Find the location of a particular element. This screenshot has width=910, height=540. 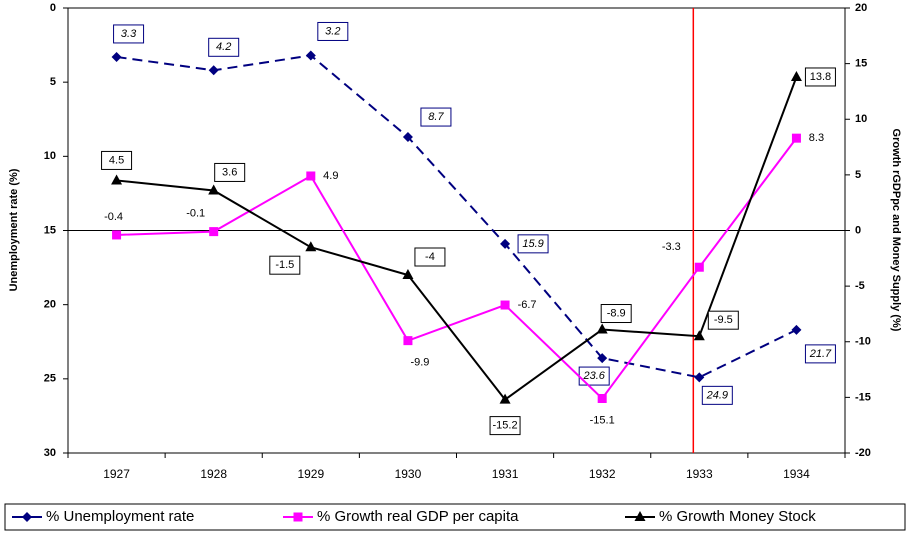

data-label: 8.3 is located at coordinates (816, 138).